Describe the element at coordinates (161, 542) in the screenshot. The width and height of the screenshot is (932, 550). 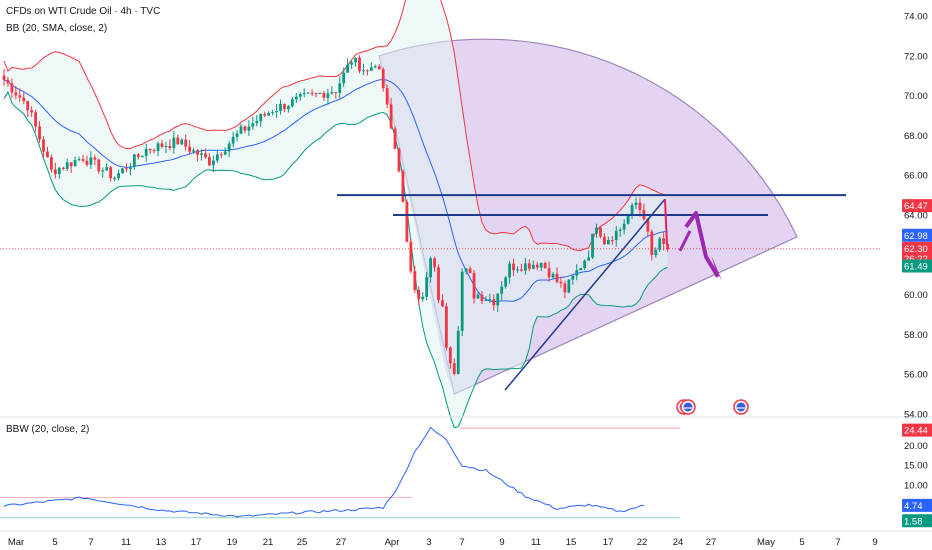
I see `time-tick-label: 13` at that location.